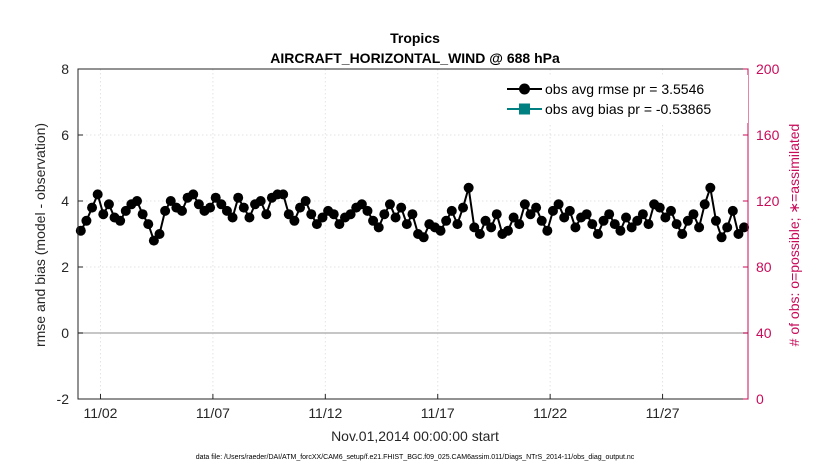 This screenshot has height=470, width=830. Describe the element at coordinates (65, 135) in the screenshot. I see `y-tick-label: 6` at that location.